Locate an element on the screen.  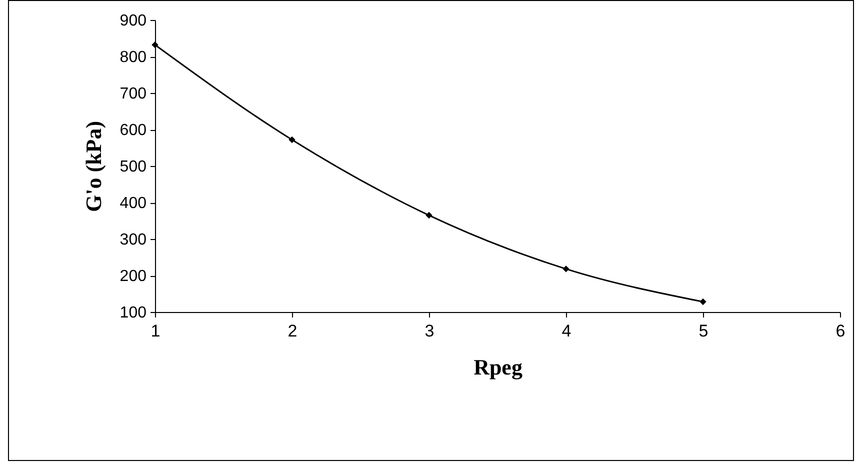
y-tick-label: 100 is located at coordinates (133, 313).